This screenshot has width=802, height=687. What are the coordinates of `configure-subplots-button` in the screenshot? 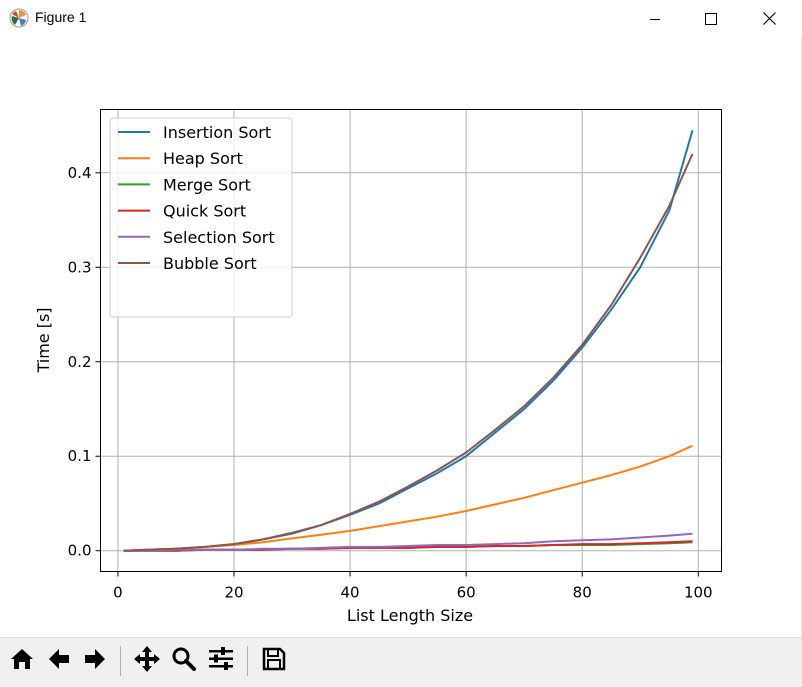 It's located at (221, 661).